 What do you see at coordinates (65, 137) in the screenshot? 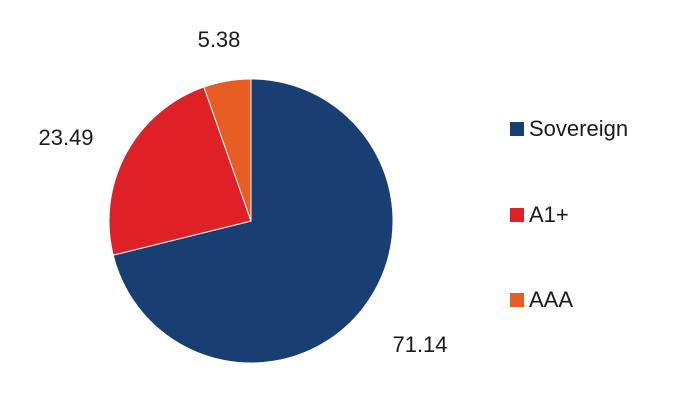
I see `data-label-2: 23.49` at bounding box center [65, 137].